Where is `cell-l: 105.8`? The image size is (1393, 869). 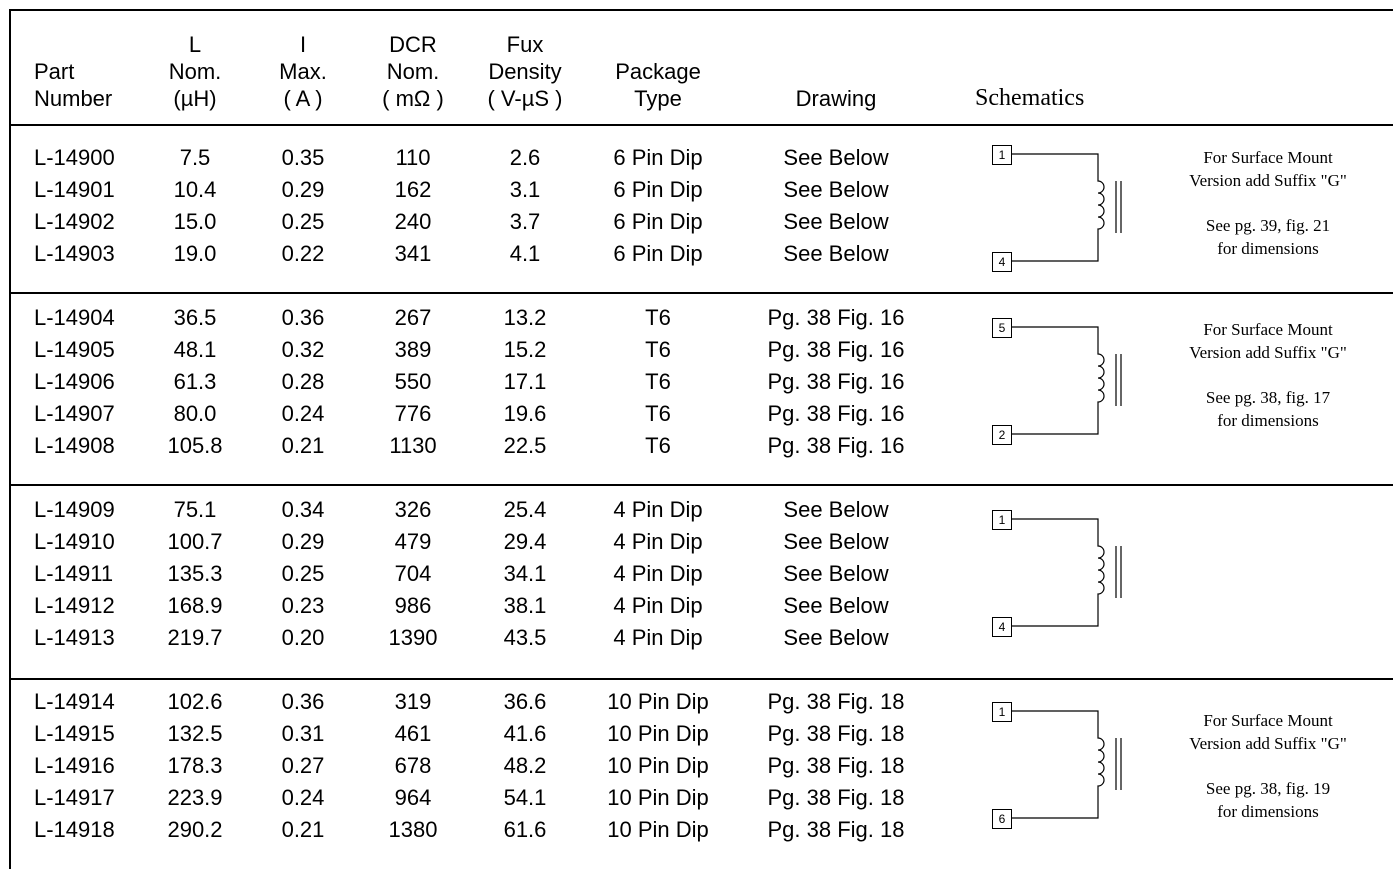
cell-l: 105.8 is located at coordinates (195, 445).